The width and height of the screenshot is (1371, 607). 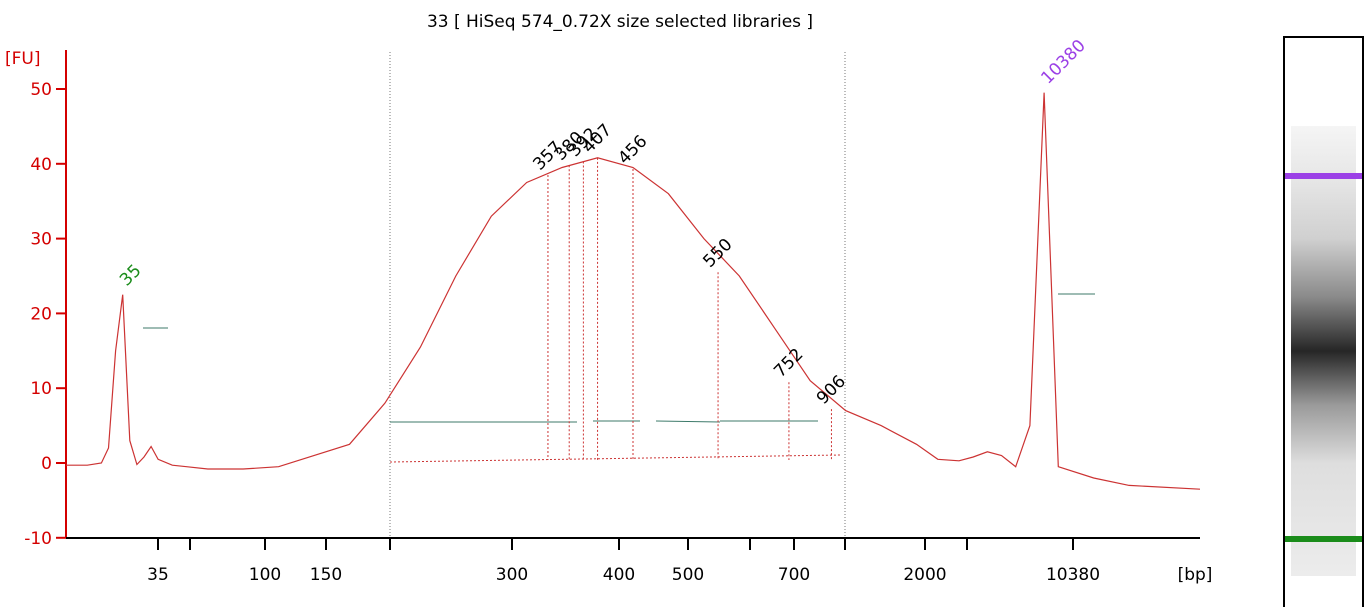 What do you see at coordinates (512, 575) in the screenshot?
I see `x-tick-label: 300` at bounding box center [512, 575].